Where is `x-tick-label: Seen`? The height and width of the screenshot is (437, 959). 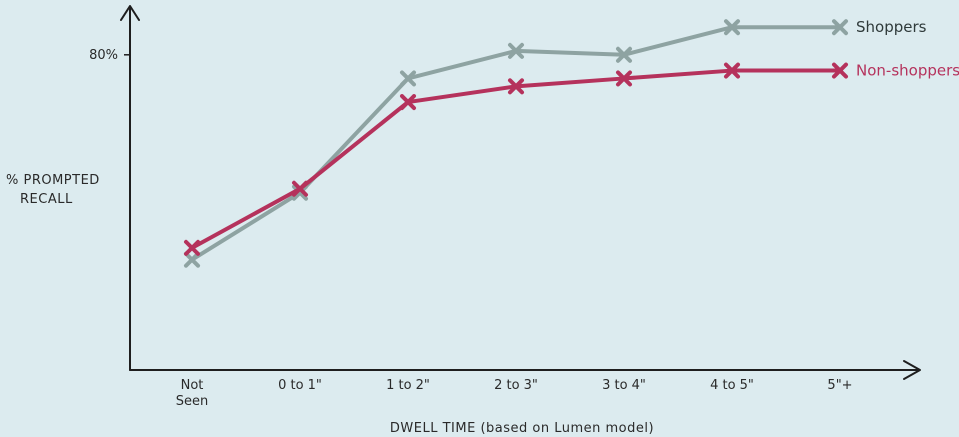
x-tick-label: Seen is located at coordinates (192, 401).